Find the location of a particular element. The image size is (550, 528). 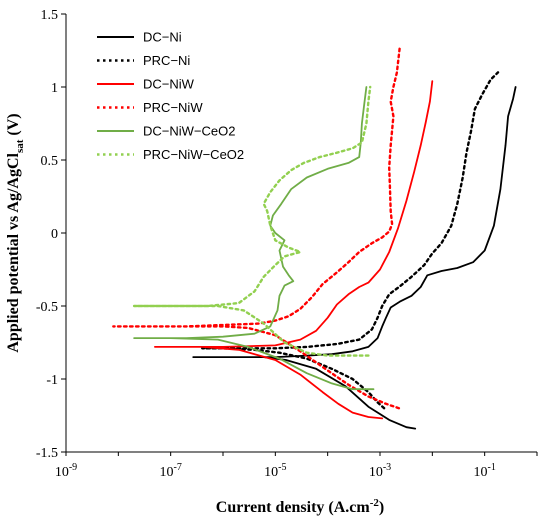

x-tick-label: 10⁻⁵ is located at coordinates (275, 471).